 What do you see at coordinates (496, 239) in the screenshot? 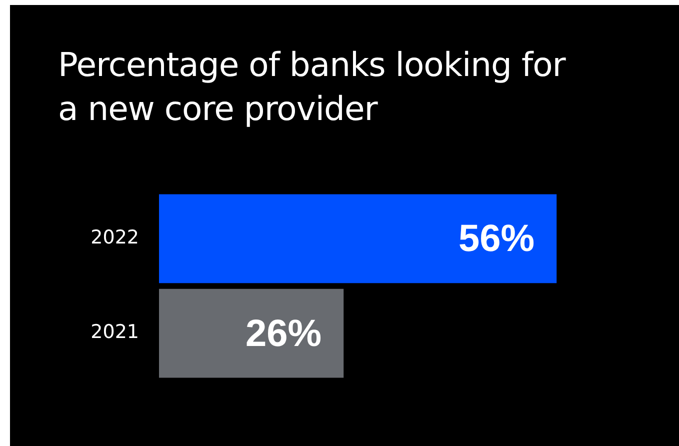
I see `data-label: 56%` at bounding box center [496, 239].